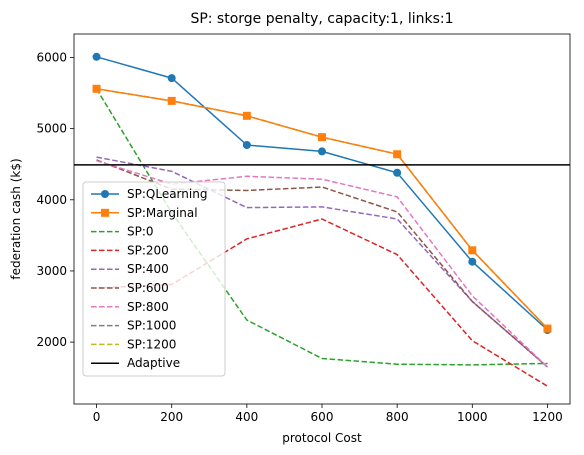  Describe the element at coordinates (51, 342) in the screenshot. I see `y-tick-label: 2000` at that location.